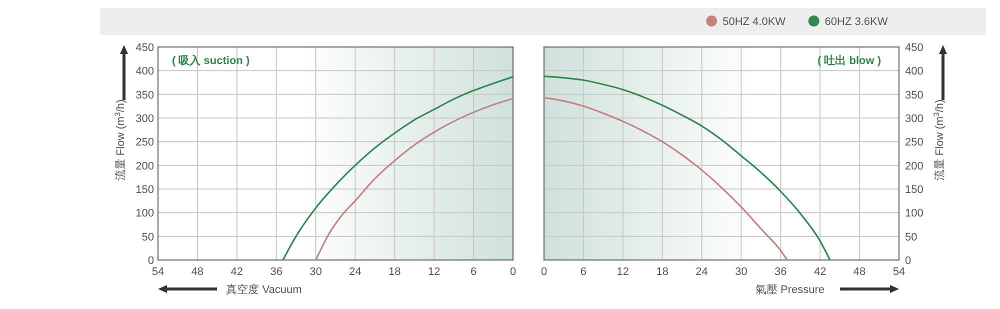  I want to click on y2-tick-label: 0, so click(908, 261).